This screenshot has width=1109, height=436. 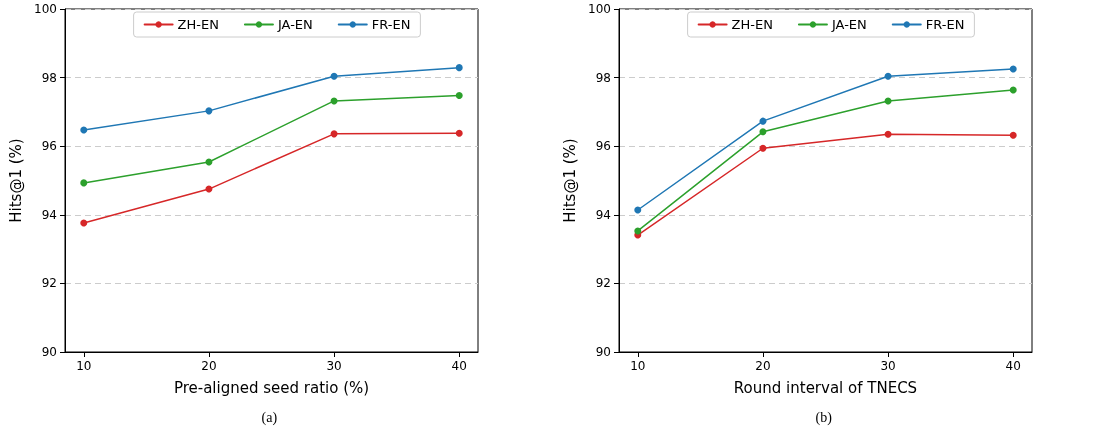 I want to click on x-axis-title: Round interval of TNECS, so click(x=825, y=387).